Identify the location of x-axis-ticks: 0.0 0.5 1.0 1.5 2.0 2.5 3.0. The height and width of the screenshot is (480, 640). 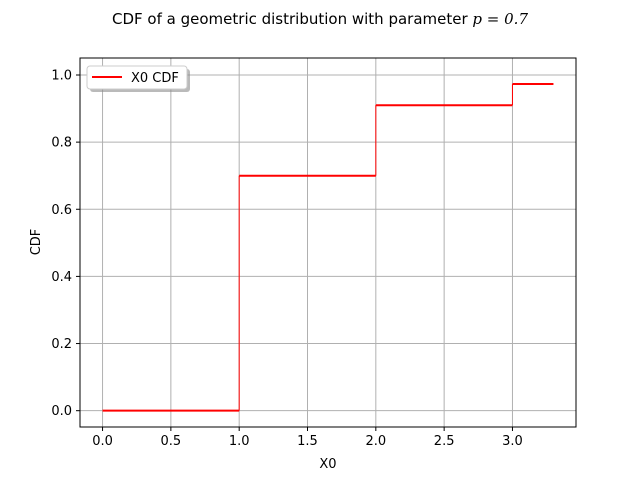
(307, 438).